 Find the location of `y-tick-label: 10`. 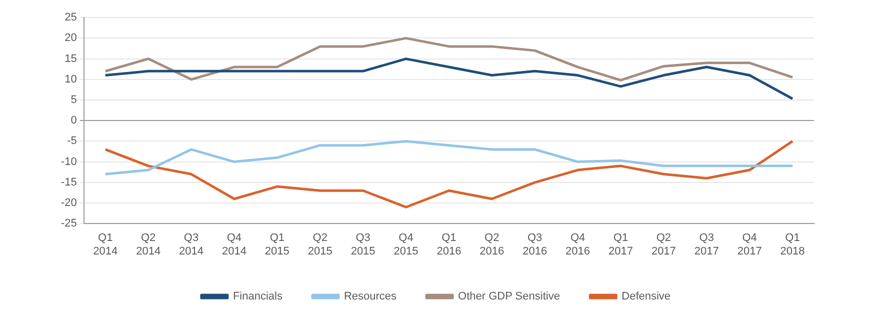

y-tick-label: 10 is located at coordinates (70, 79).